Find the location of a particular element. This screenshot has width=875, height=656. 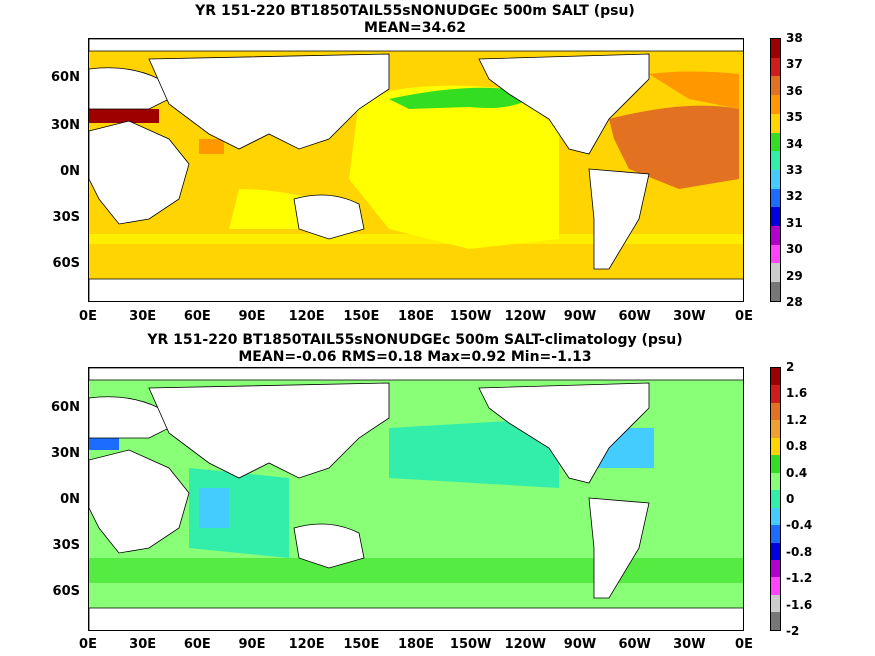

top-colorbar is located at coordinates (775, 170).